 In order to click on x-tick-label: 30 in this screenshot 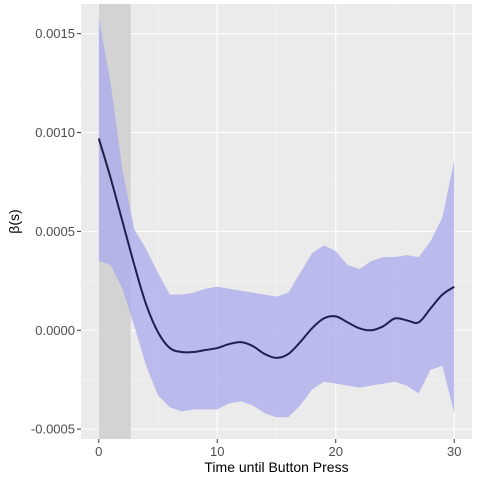, I will do `click(454, 451)`.